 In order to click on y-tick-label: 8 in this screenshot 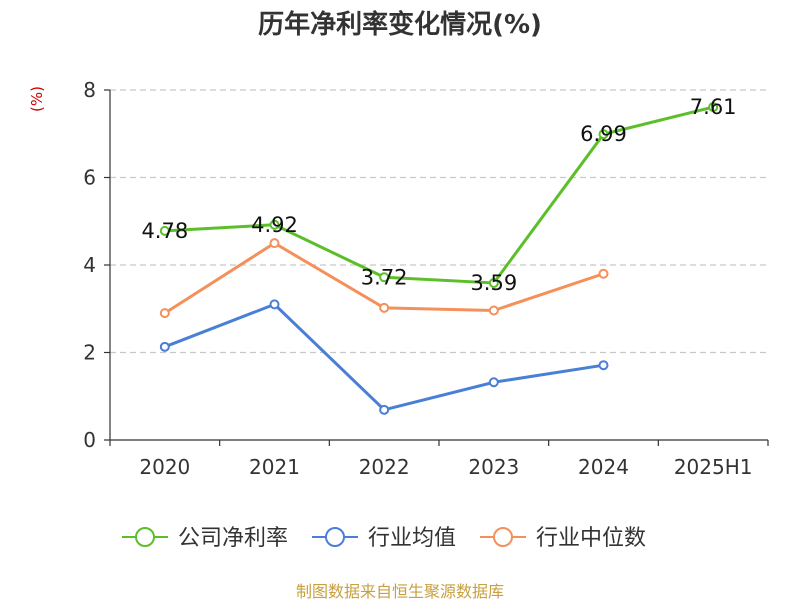, I will do `click(89, 90)`.